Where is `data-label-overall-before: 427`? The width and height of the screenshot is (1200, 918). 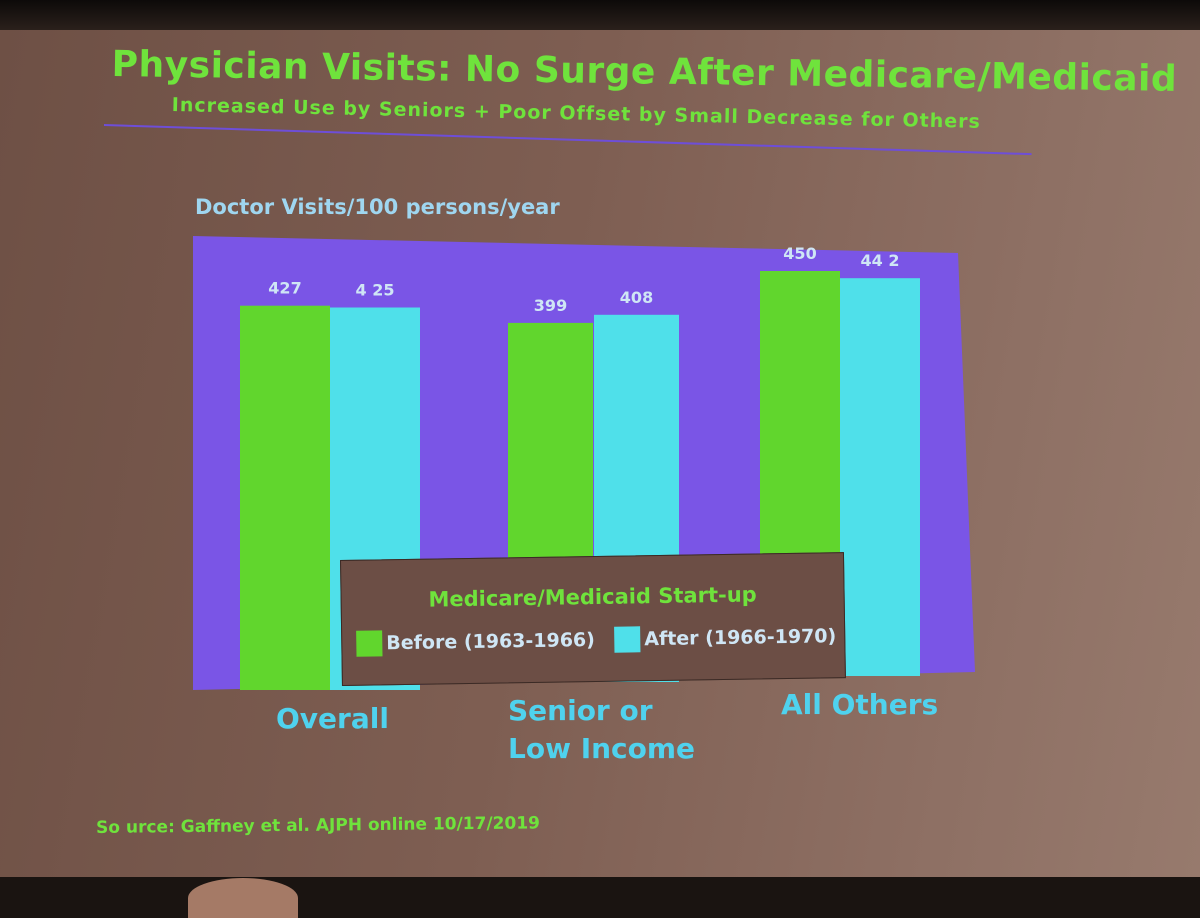 data-label-overall-before: 427 is located at coordinates (284, 288).